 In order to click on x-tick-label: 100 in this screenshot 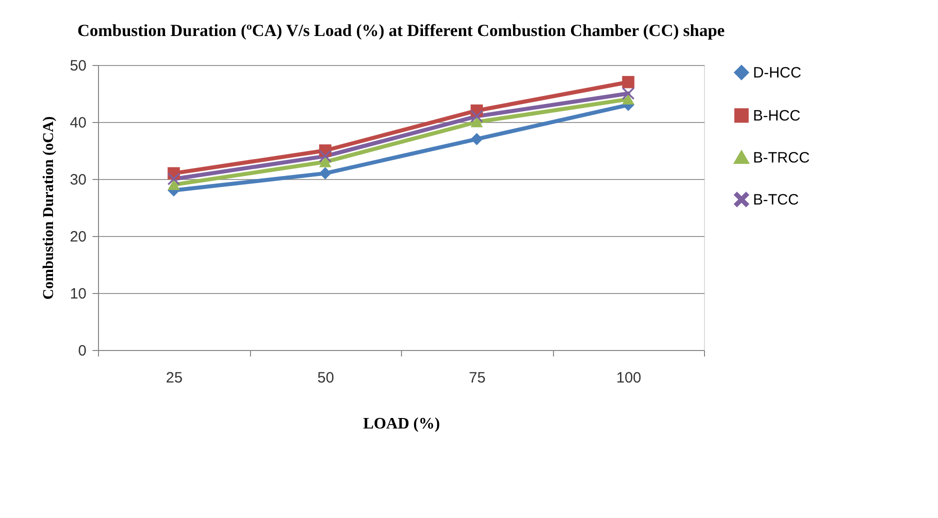, I will do `click(629, 378)`.